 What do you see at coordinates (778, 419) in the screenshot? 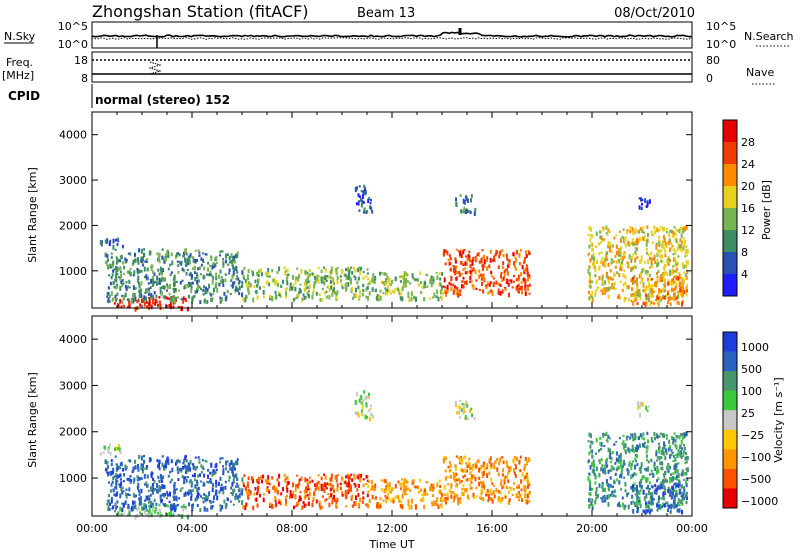
I see `velocity-colorbar-label: Velocity [m s⁻¹]` at bounding box center [778, 419].